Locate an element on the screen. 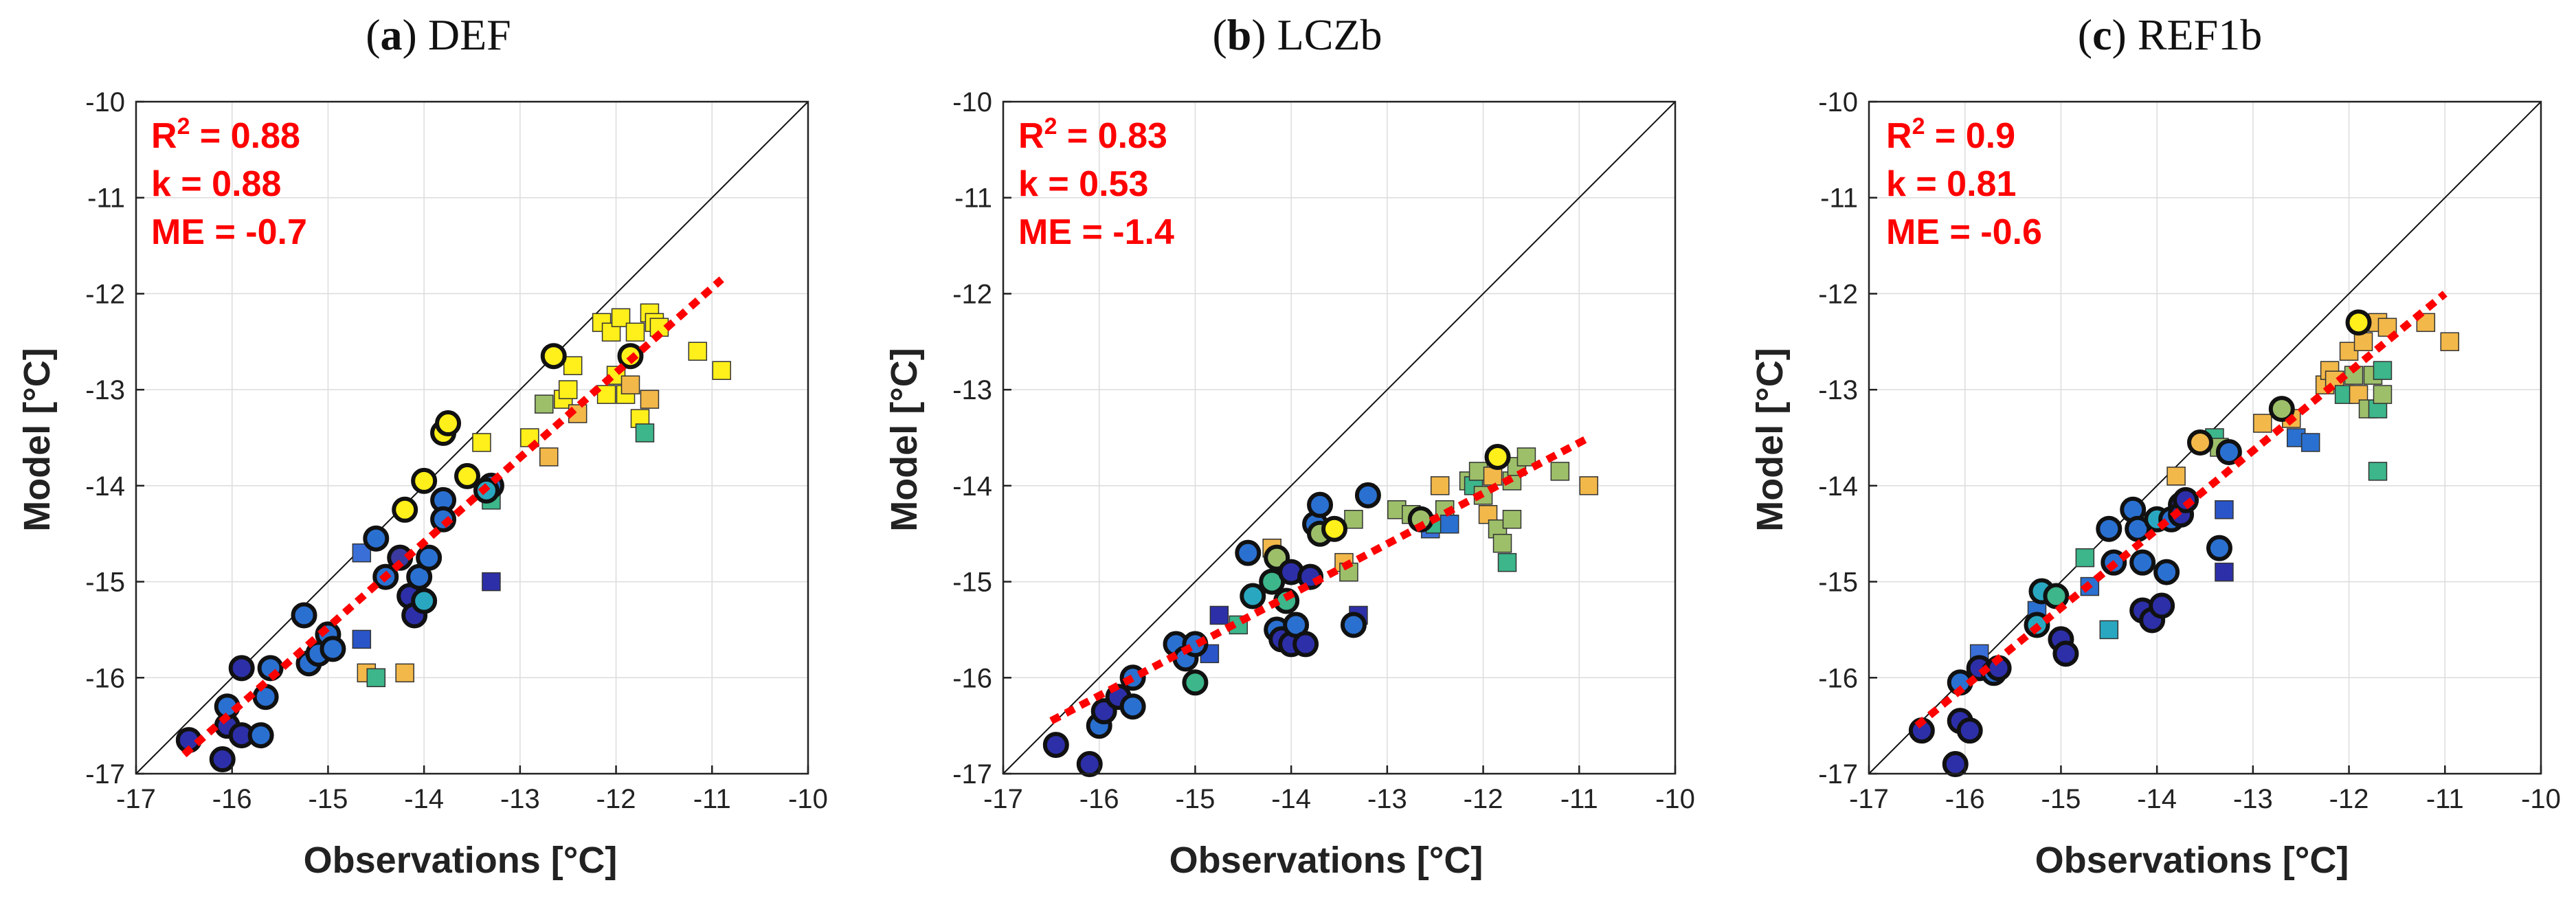 The image size is (2576, 907). panel-b-xtick-label: -11 is located at coordinates (1579, 799).